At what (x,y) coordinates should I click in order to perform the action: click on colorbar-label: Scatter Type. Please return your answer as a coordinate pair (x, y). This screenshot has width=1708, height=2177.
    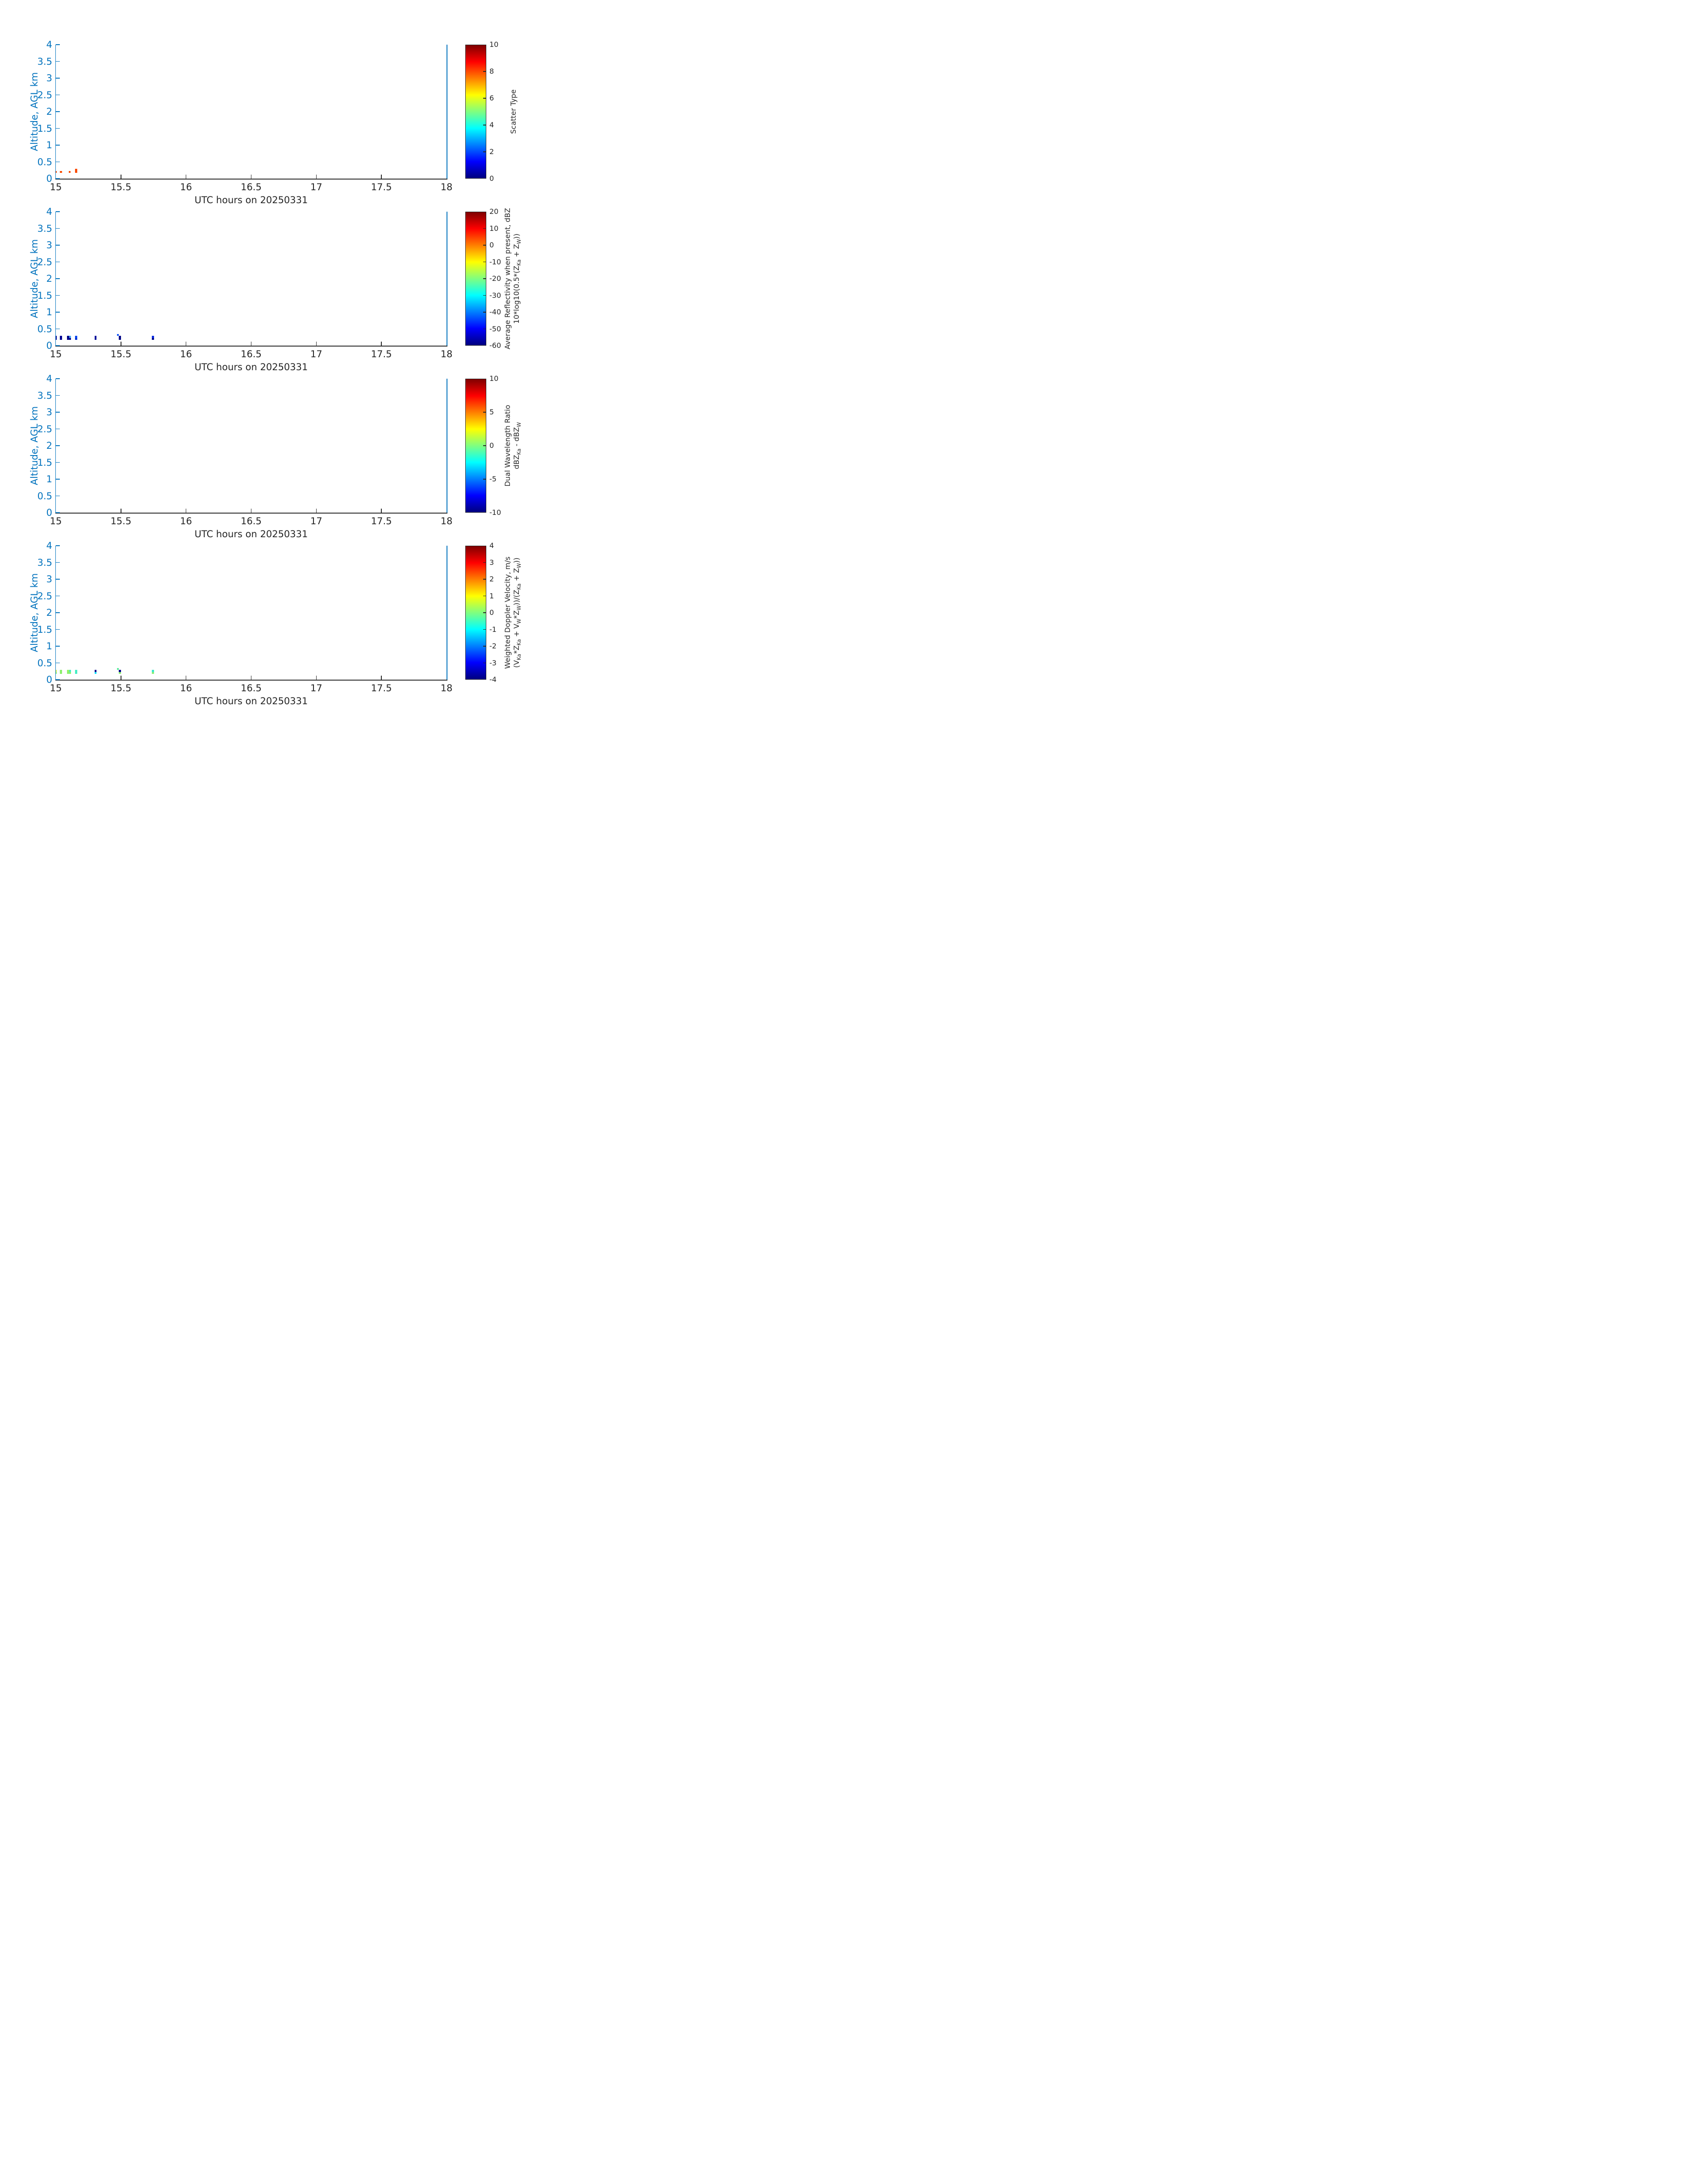
    Looking at the image, I should click on (513, 111).